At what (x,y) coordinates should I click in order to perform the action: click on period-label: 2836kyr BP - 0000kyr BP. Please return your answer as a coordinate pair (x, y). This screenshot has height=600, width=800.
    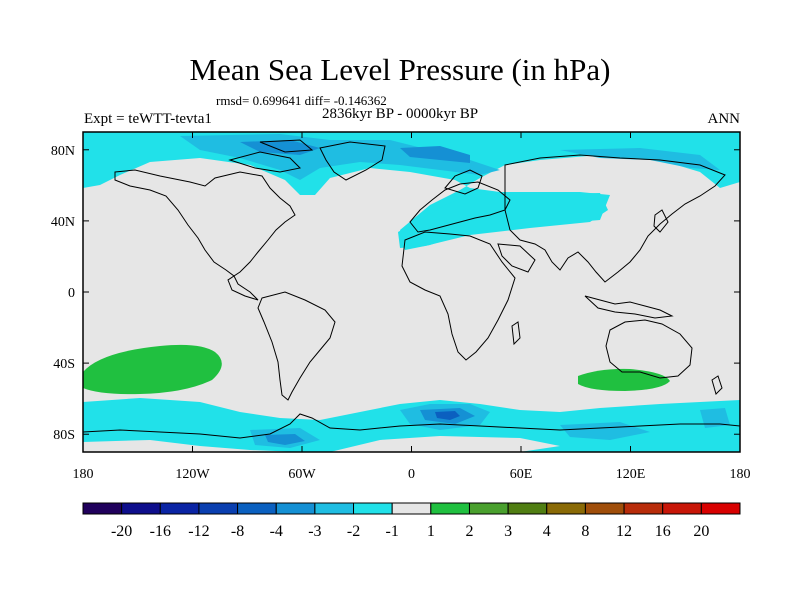
    Looking at the image, I should click on (400, 114).